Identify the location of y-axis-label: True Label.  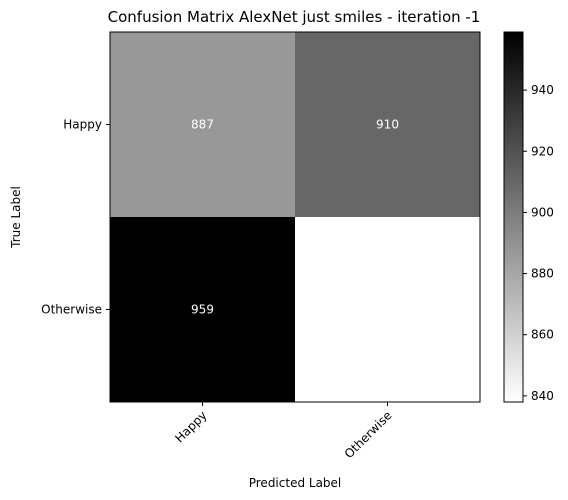
(16, 217).